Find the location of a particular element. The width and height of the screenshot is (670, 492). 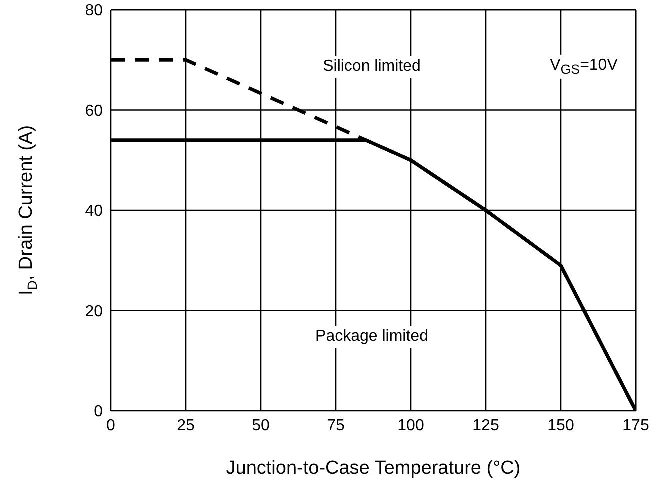

x-tick-label: 125 is located at coordinates (486, 425).